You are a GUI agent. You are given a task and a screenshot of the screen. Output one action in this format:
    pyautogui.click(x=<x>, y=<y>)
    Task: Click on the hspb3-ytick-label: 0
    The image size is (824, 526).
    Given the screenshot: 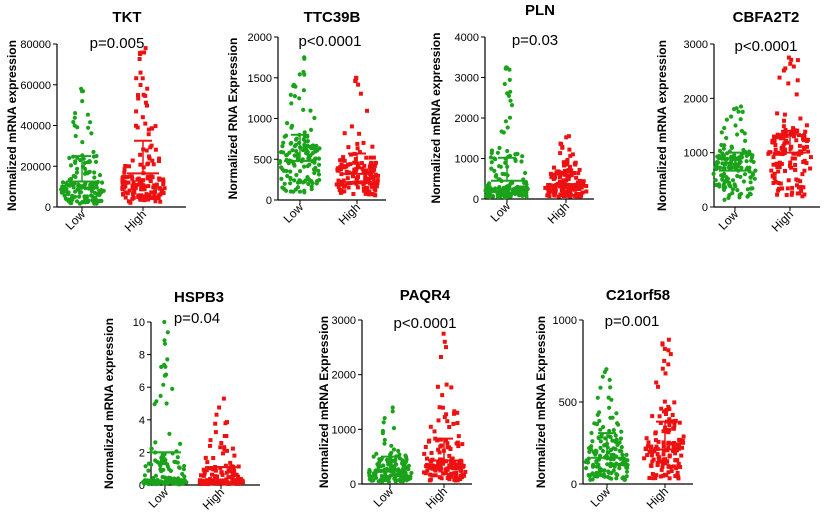 What is the action you would take?
    pyautogui.click(x=142, y=486)
    